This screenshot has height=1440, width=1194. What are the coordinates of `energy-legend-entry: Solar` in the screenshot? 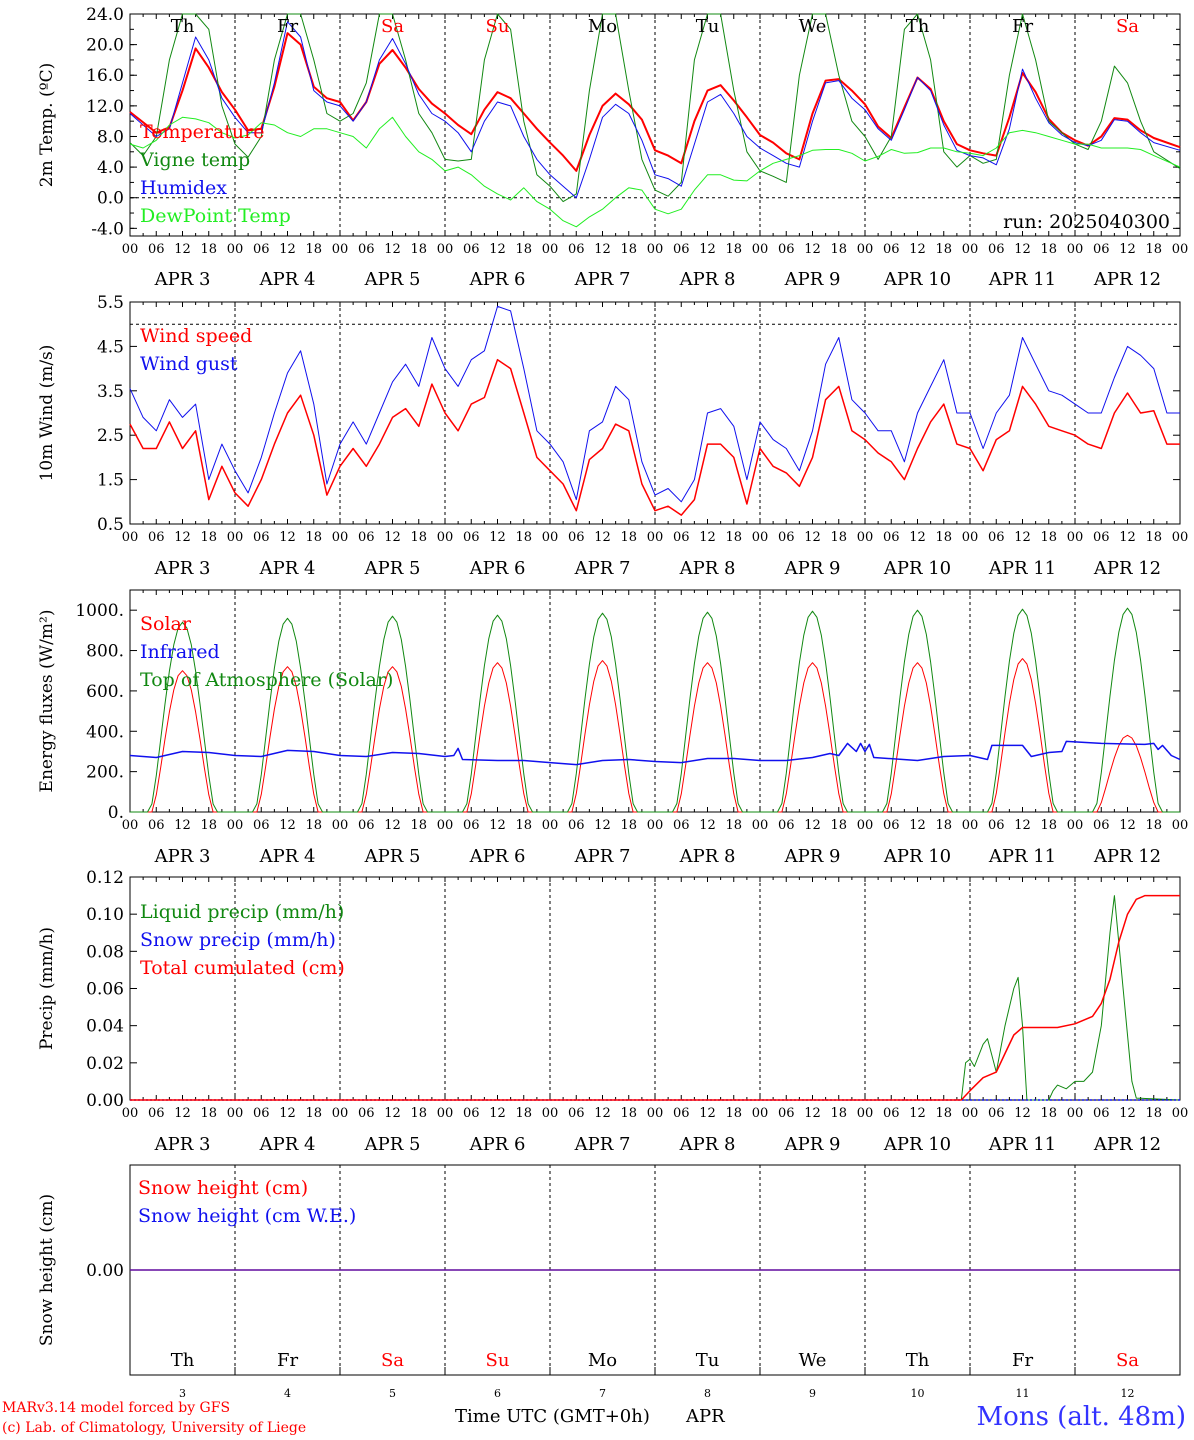 It's located at (166, 624).